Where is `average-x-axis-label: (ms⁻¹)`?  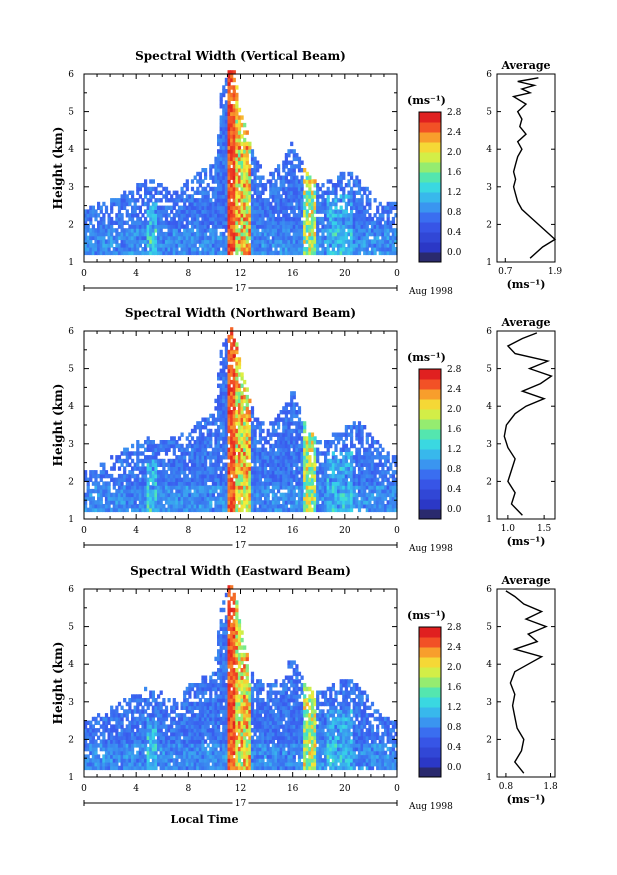 average-x-axis-label: (ms⁻¹) is located at coordinates (526, 284).